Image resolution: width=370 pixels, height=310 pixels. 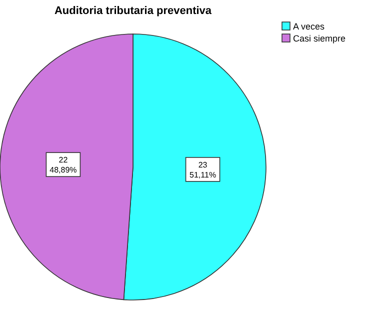 I want to click on data-label: 23 51,11%, so click(x=203, y=170).